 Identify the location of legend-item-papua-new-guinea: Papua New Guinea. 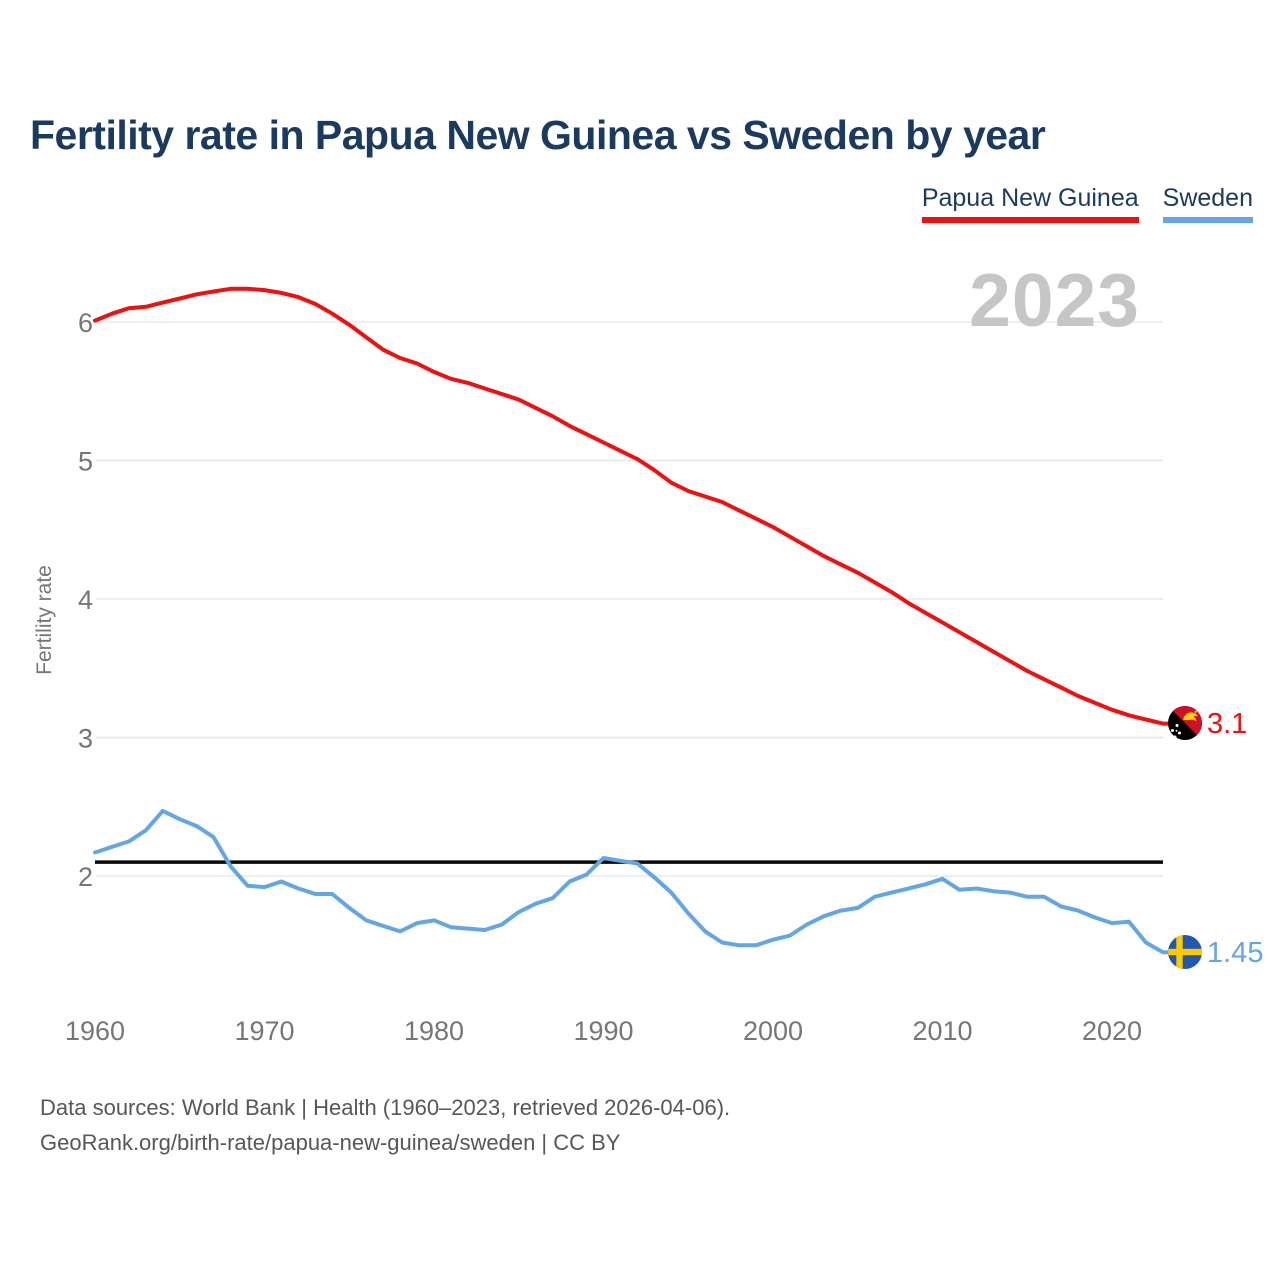
(1030, 203).